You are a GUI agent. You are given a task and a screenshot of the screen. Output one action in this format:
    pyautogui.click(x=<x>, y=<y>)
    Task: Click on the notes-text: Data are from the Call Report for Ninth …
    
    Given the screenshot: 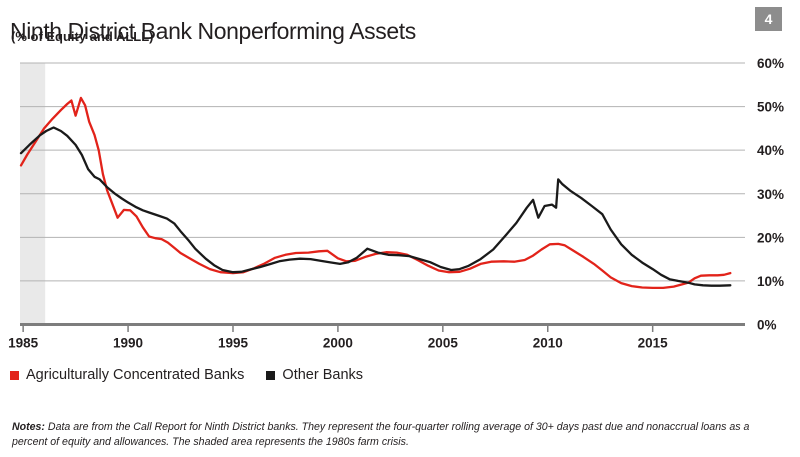 What is the action you would take?
    pyautogui.click(x=381, y=435)
    